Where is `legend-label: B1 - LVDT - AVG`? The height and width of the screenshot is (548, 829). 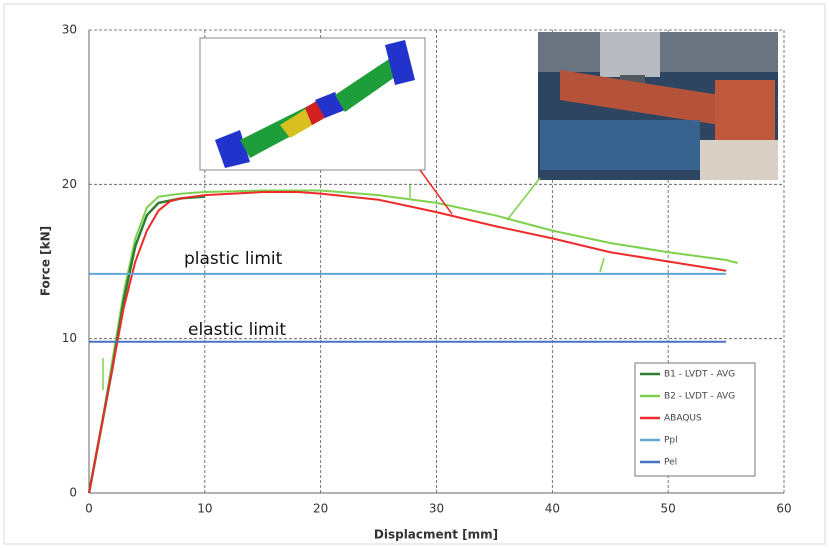
legend-label: B1 - LVDT - AVG is located at coordinates (699, 375).